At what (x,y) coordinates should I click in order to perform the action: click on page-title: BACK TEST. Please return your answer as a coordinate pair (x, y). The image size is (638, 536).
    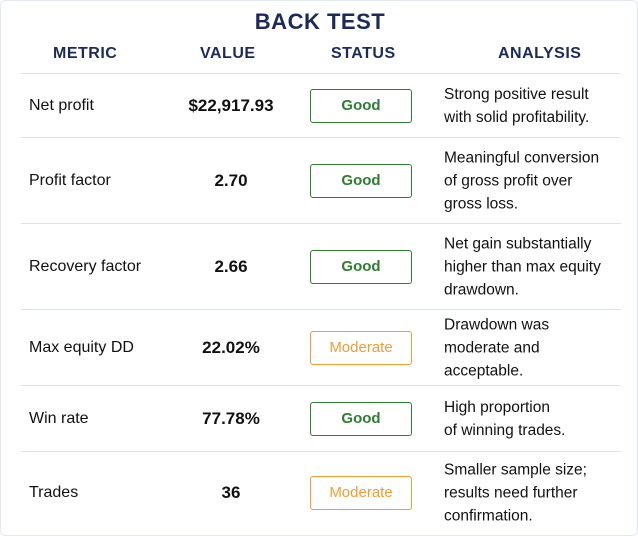
    Looking at the image, I should click on (320, 21).